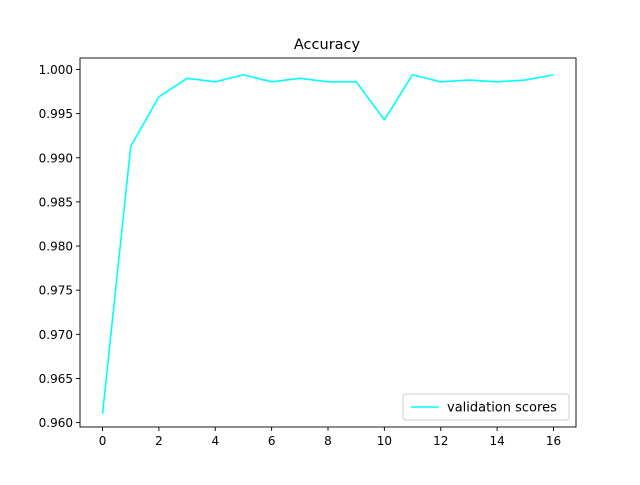 This screenshot has height=485, width=640. Describe the element at coordinates (56, 158) in the screenshot. I see `y-tick-label: 0.990` at that location.